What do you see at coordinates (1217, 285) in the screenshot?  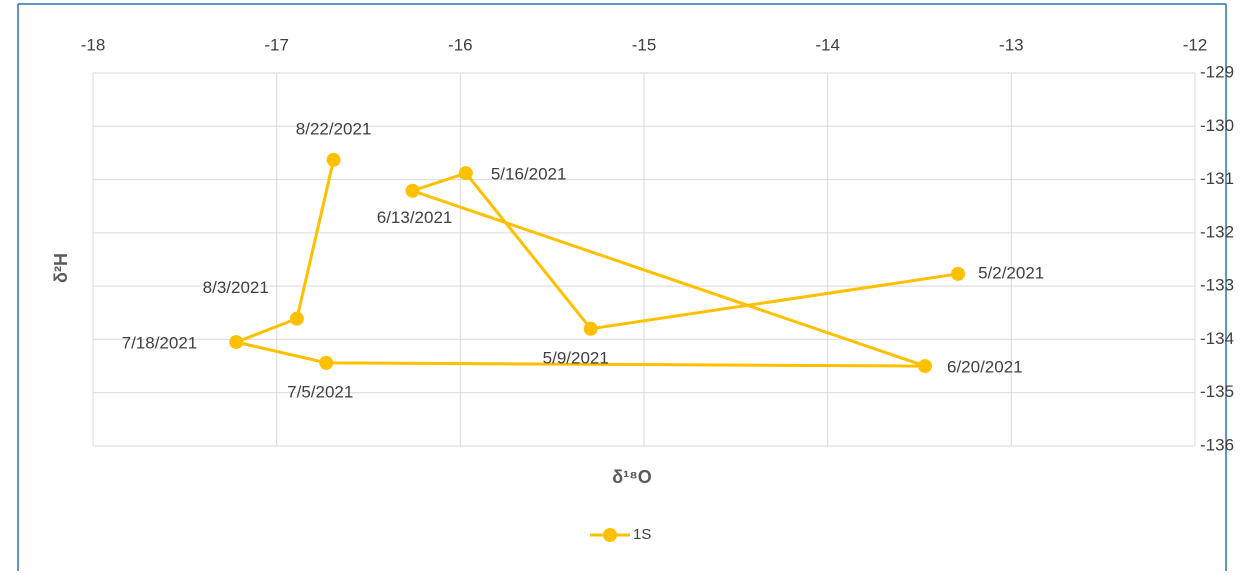 I see `y-tick-label: -133` at bounding box center [1217, 285].